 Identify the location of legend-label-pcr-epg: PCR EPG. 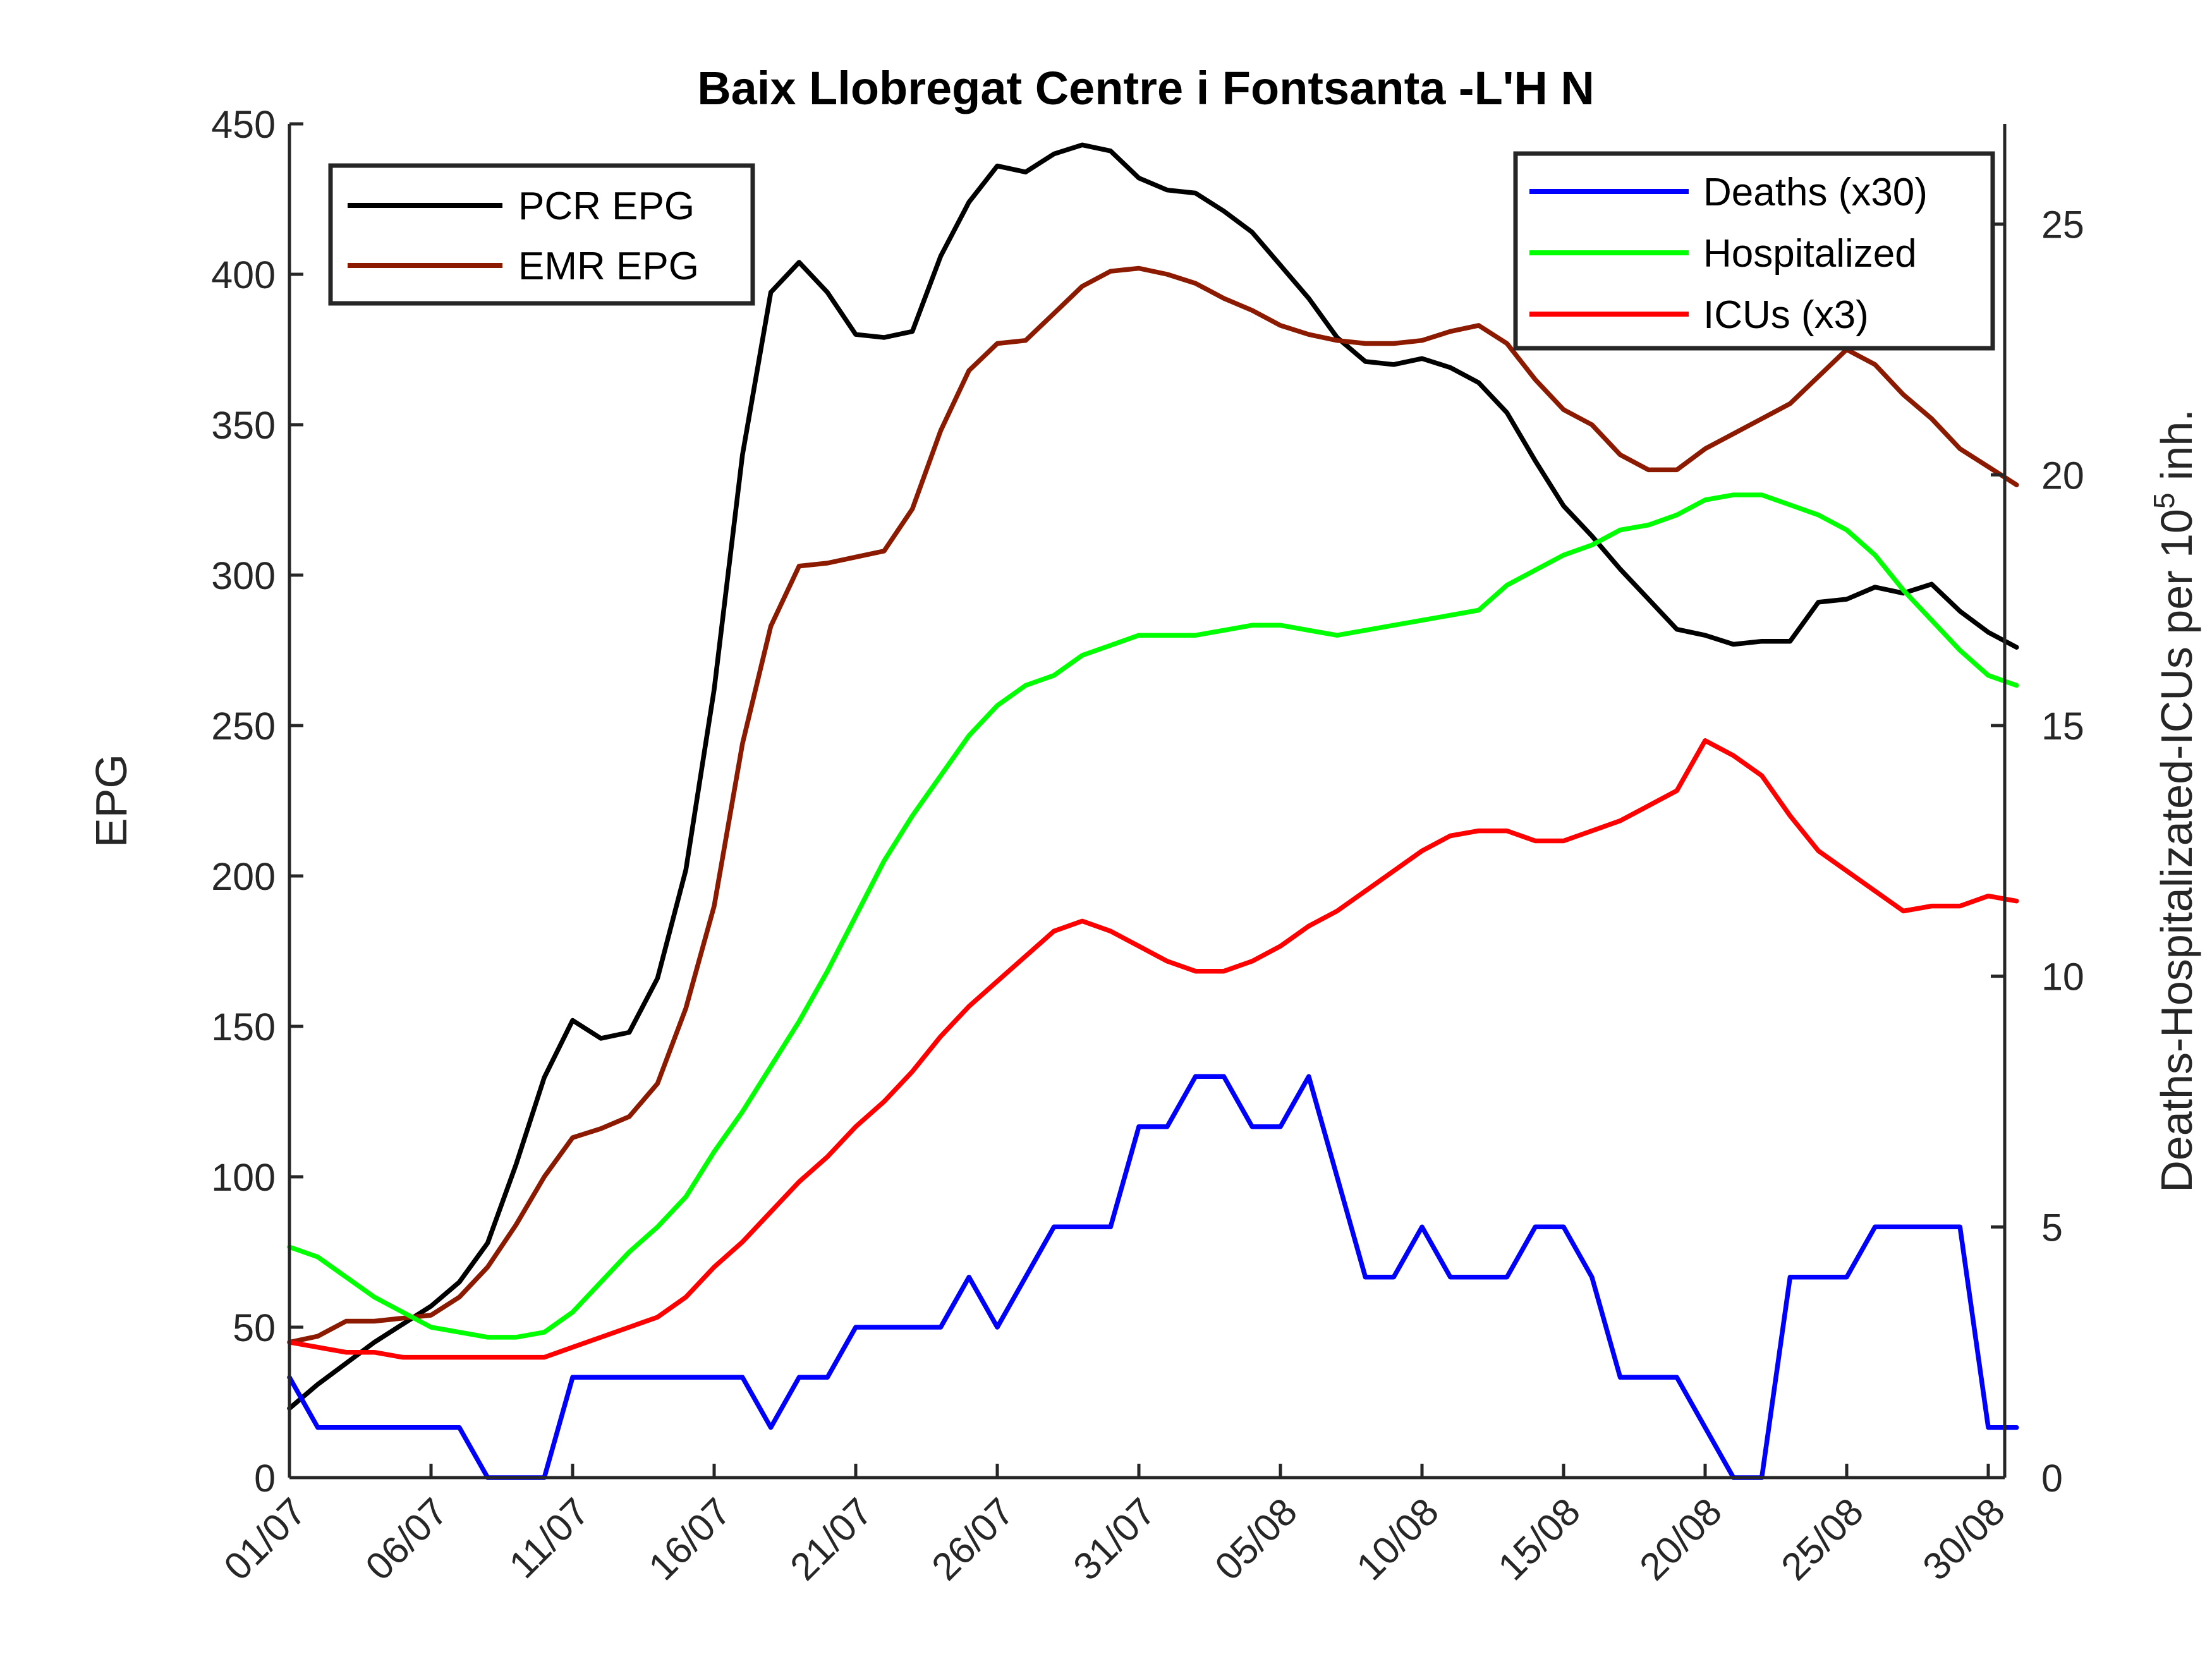
(606, 206).